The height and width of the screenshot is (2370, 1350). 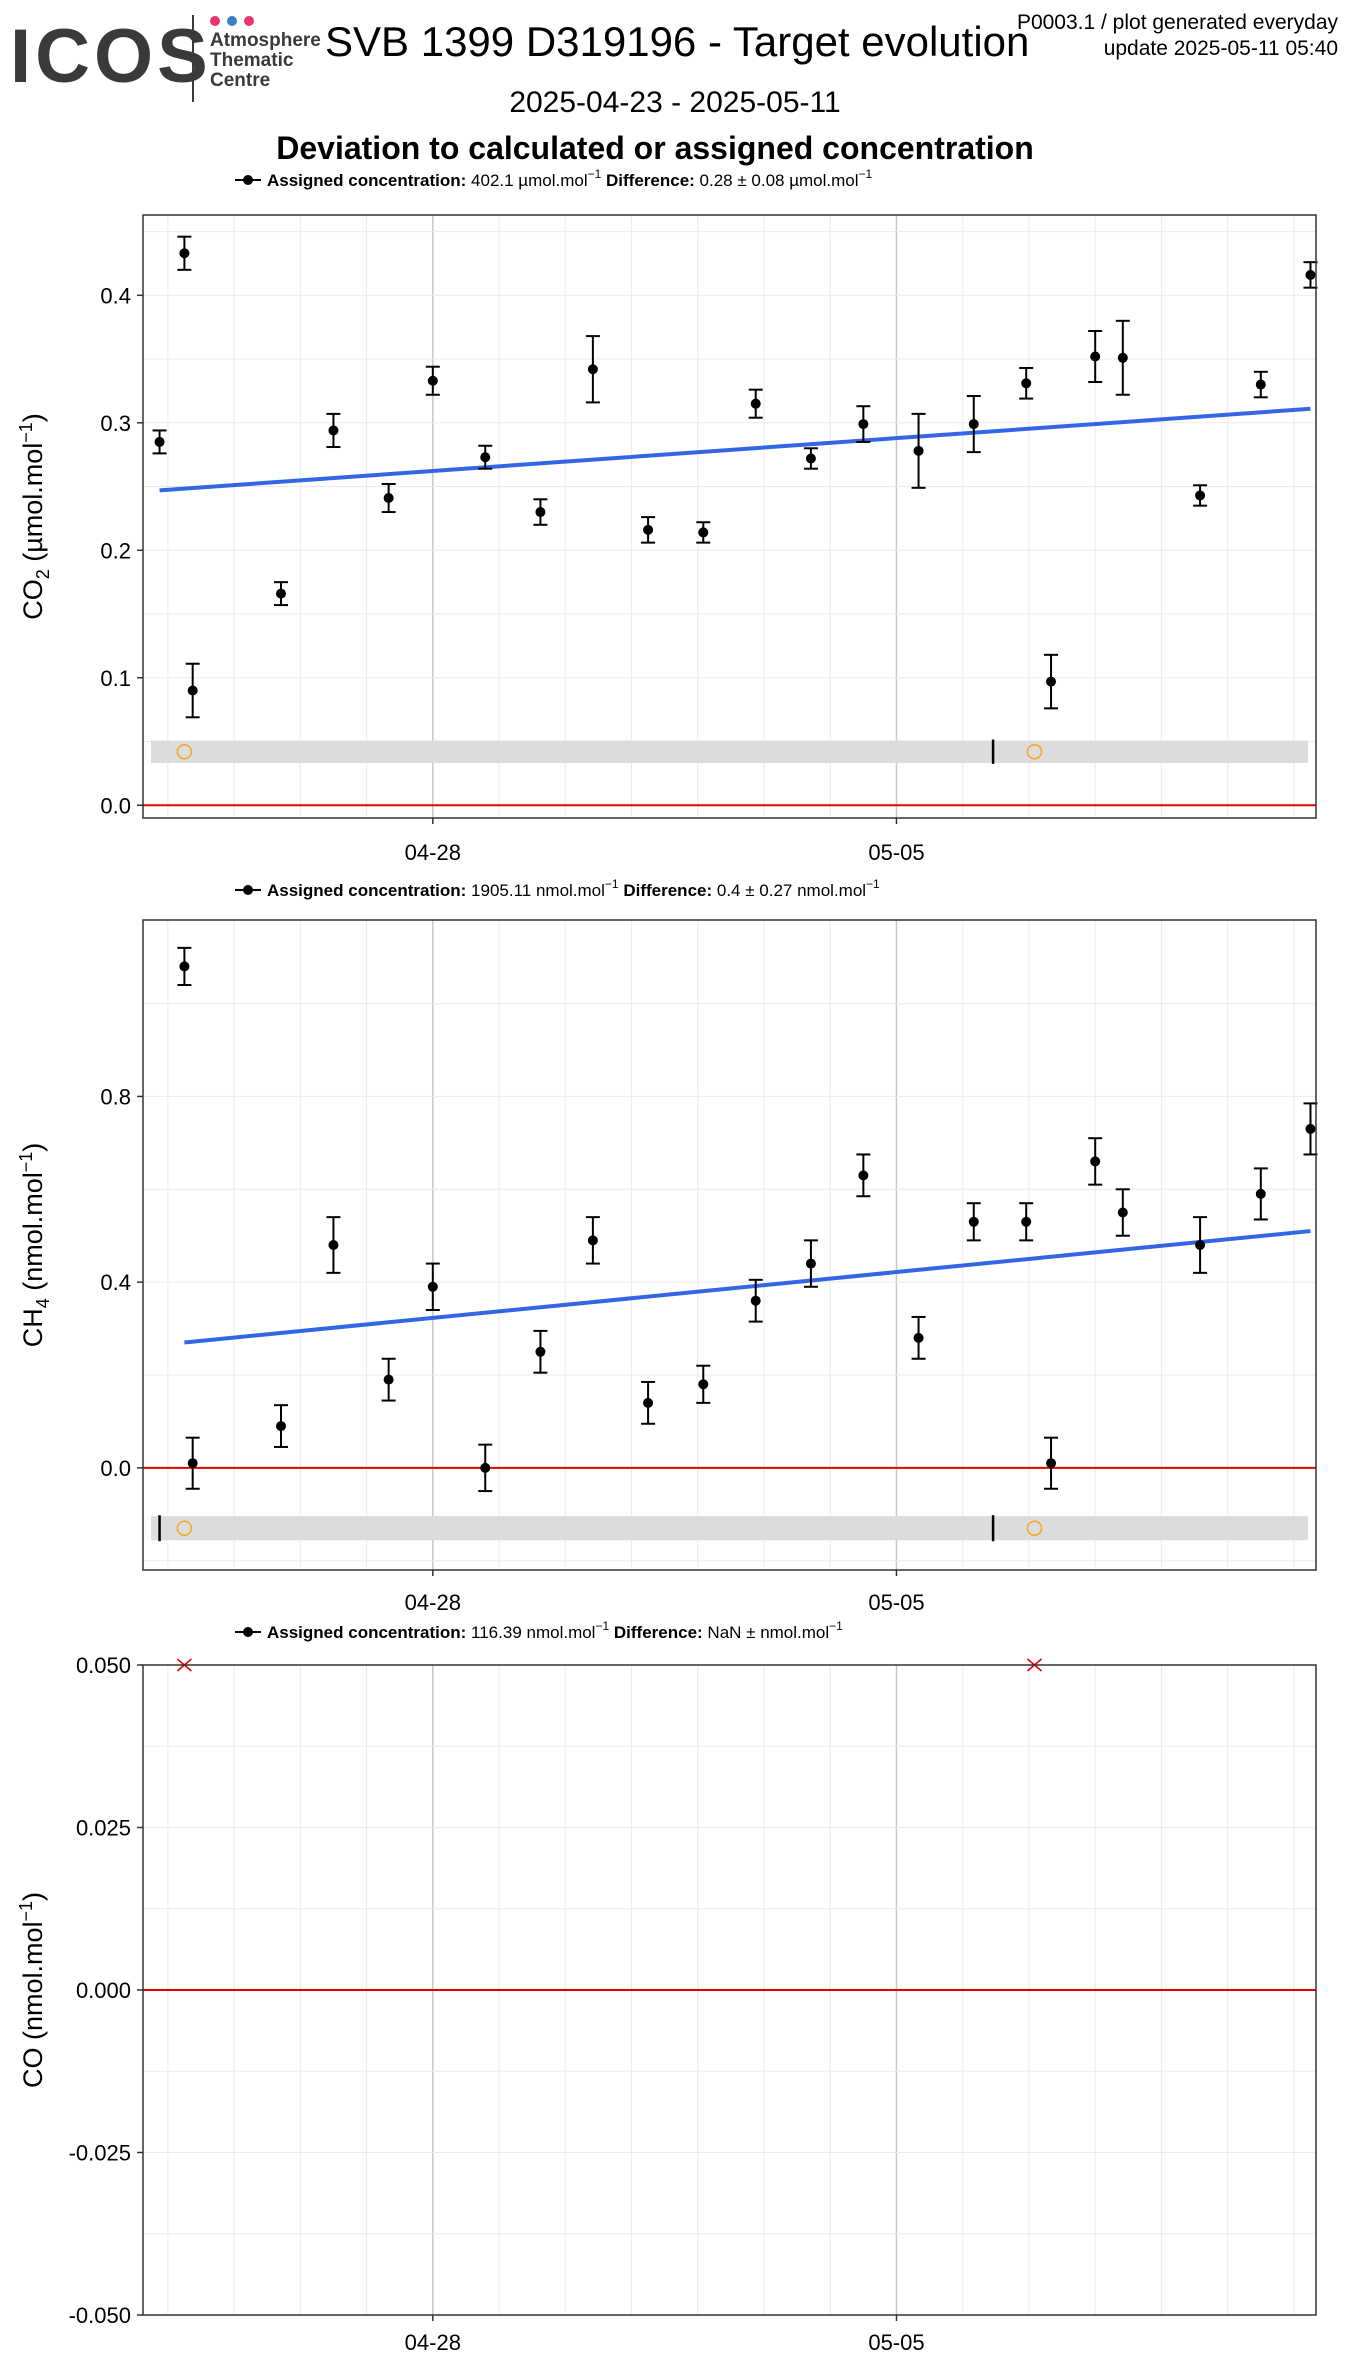 What do you see at coordinates (240, 80) in the screenshot?
I see `logo-subtitle-3: Centre` at bounding box center [240, 80].